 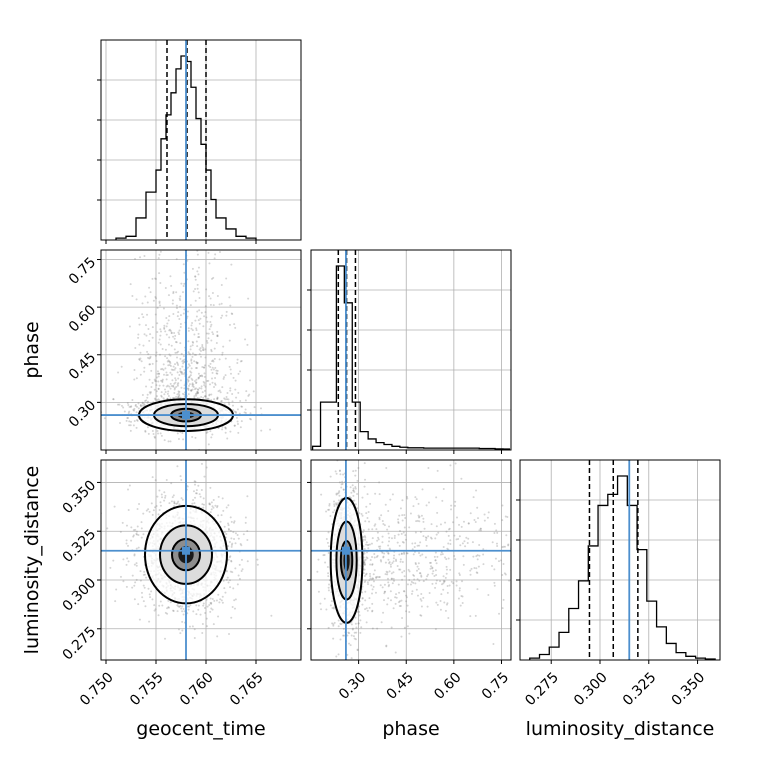 What do you see at coordinates (689, 689) in the screenshot?
I see `x-tick-label: 0.350` at bounding box center [689, 689].